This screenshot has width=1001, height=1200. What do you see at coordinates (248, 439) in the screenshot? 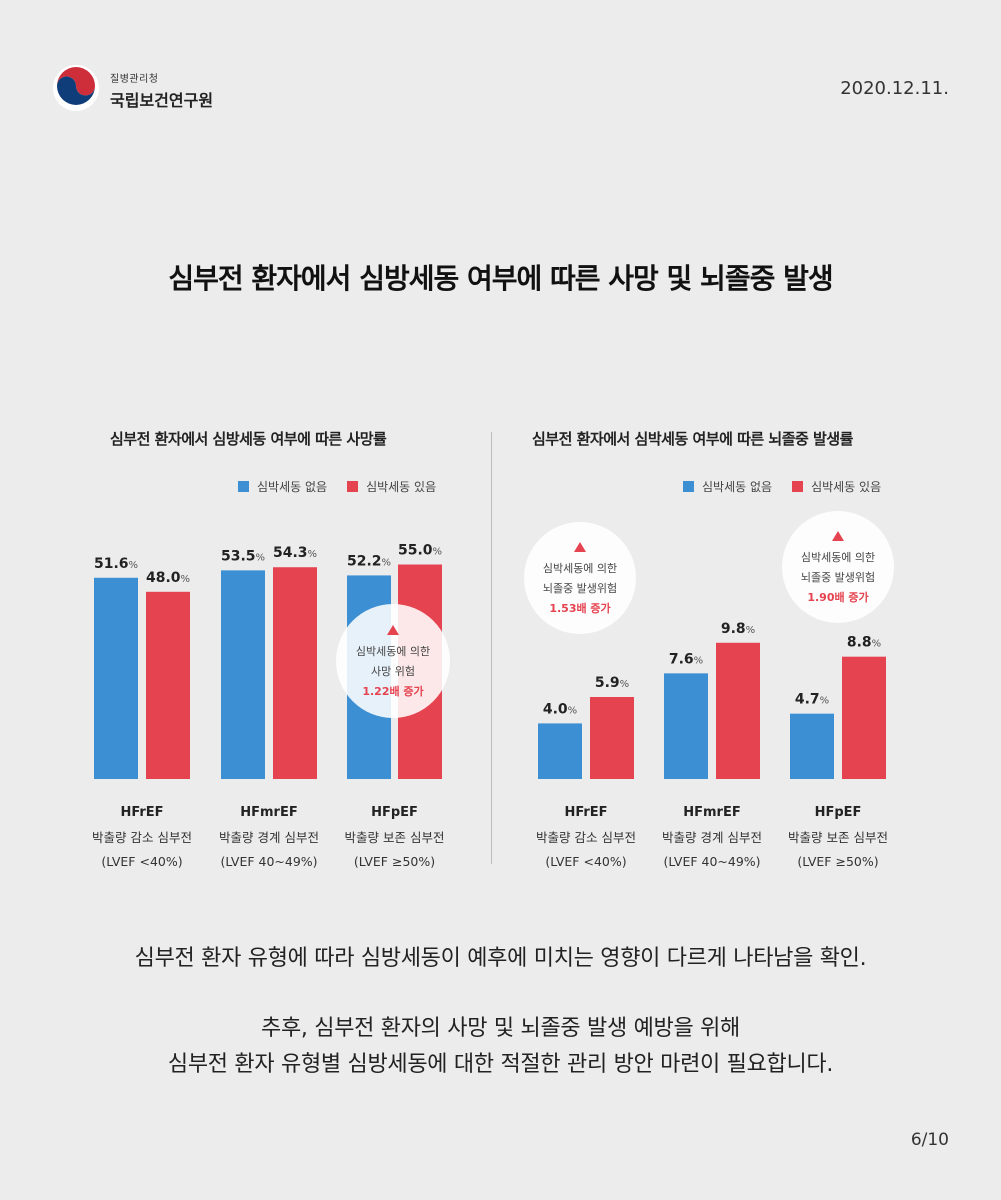
I see `mortality-chart-title: 심부전 환자에서 심방세동 여부에 따른 사망률` at bounding box center [248, 439].